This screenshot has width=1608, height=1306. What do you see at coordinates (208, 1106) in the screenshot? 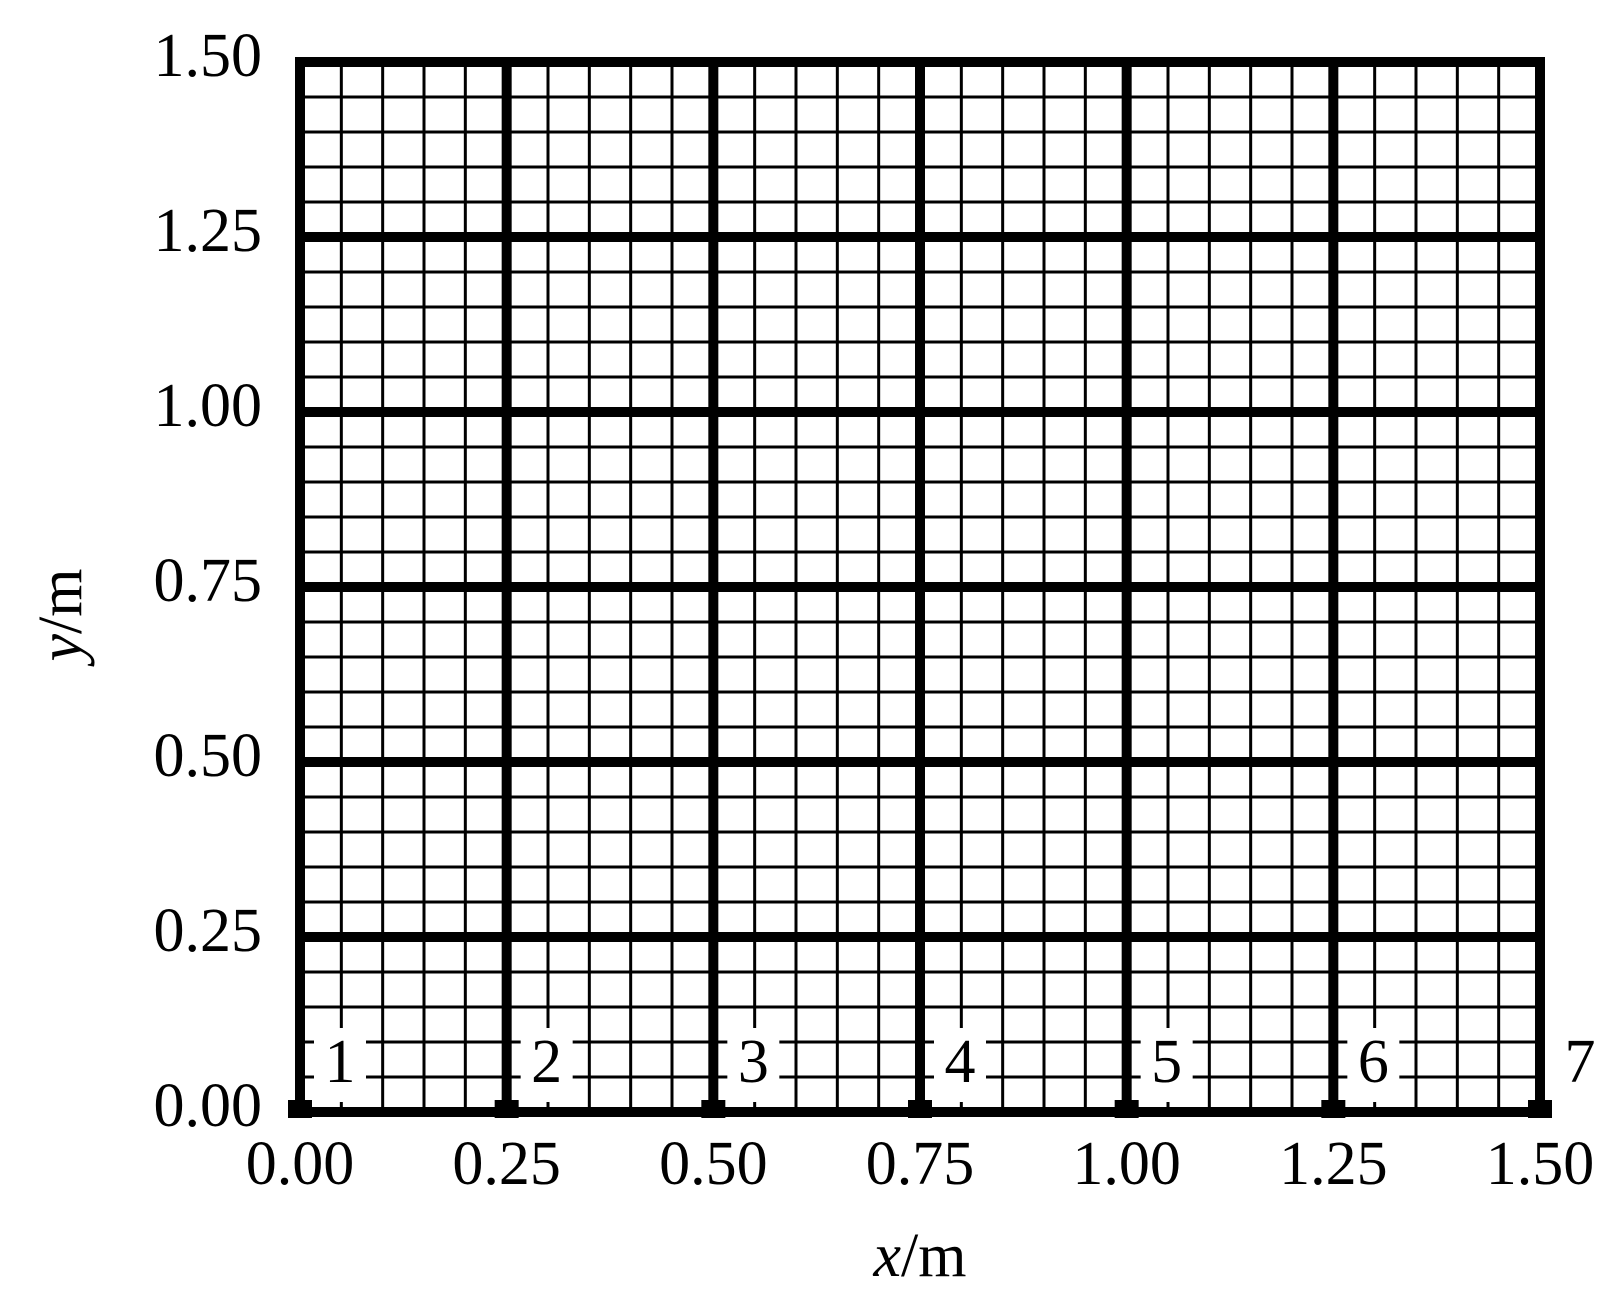
I see `y-tick-label: 0.00` at bounding box center [208, 1106].